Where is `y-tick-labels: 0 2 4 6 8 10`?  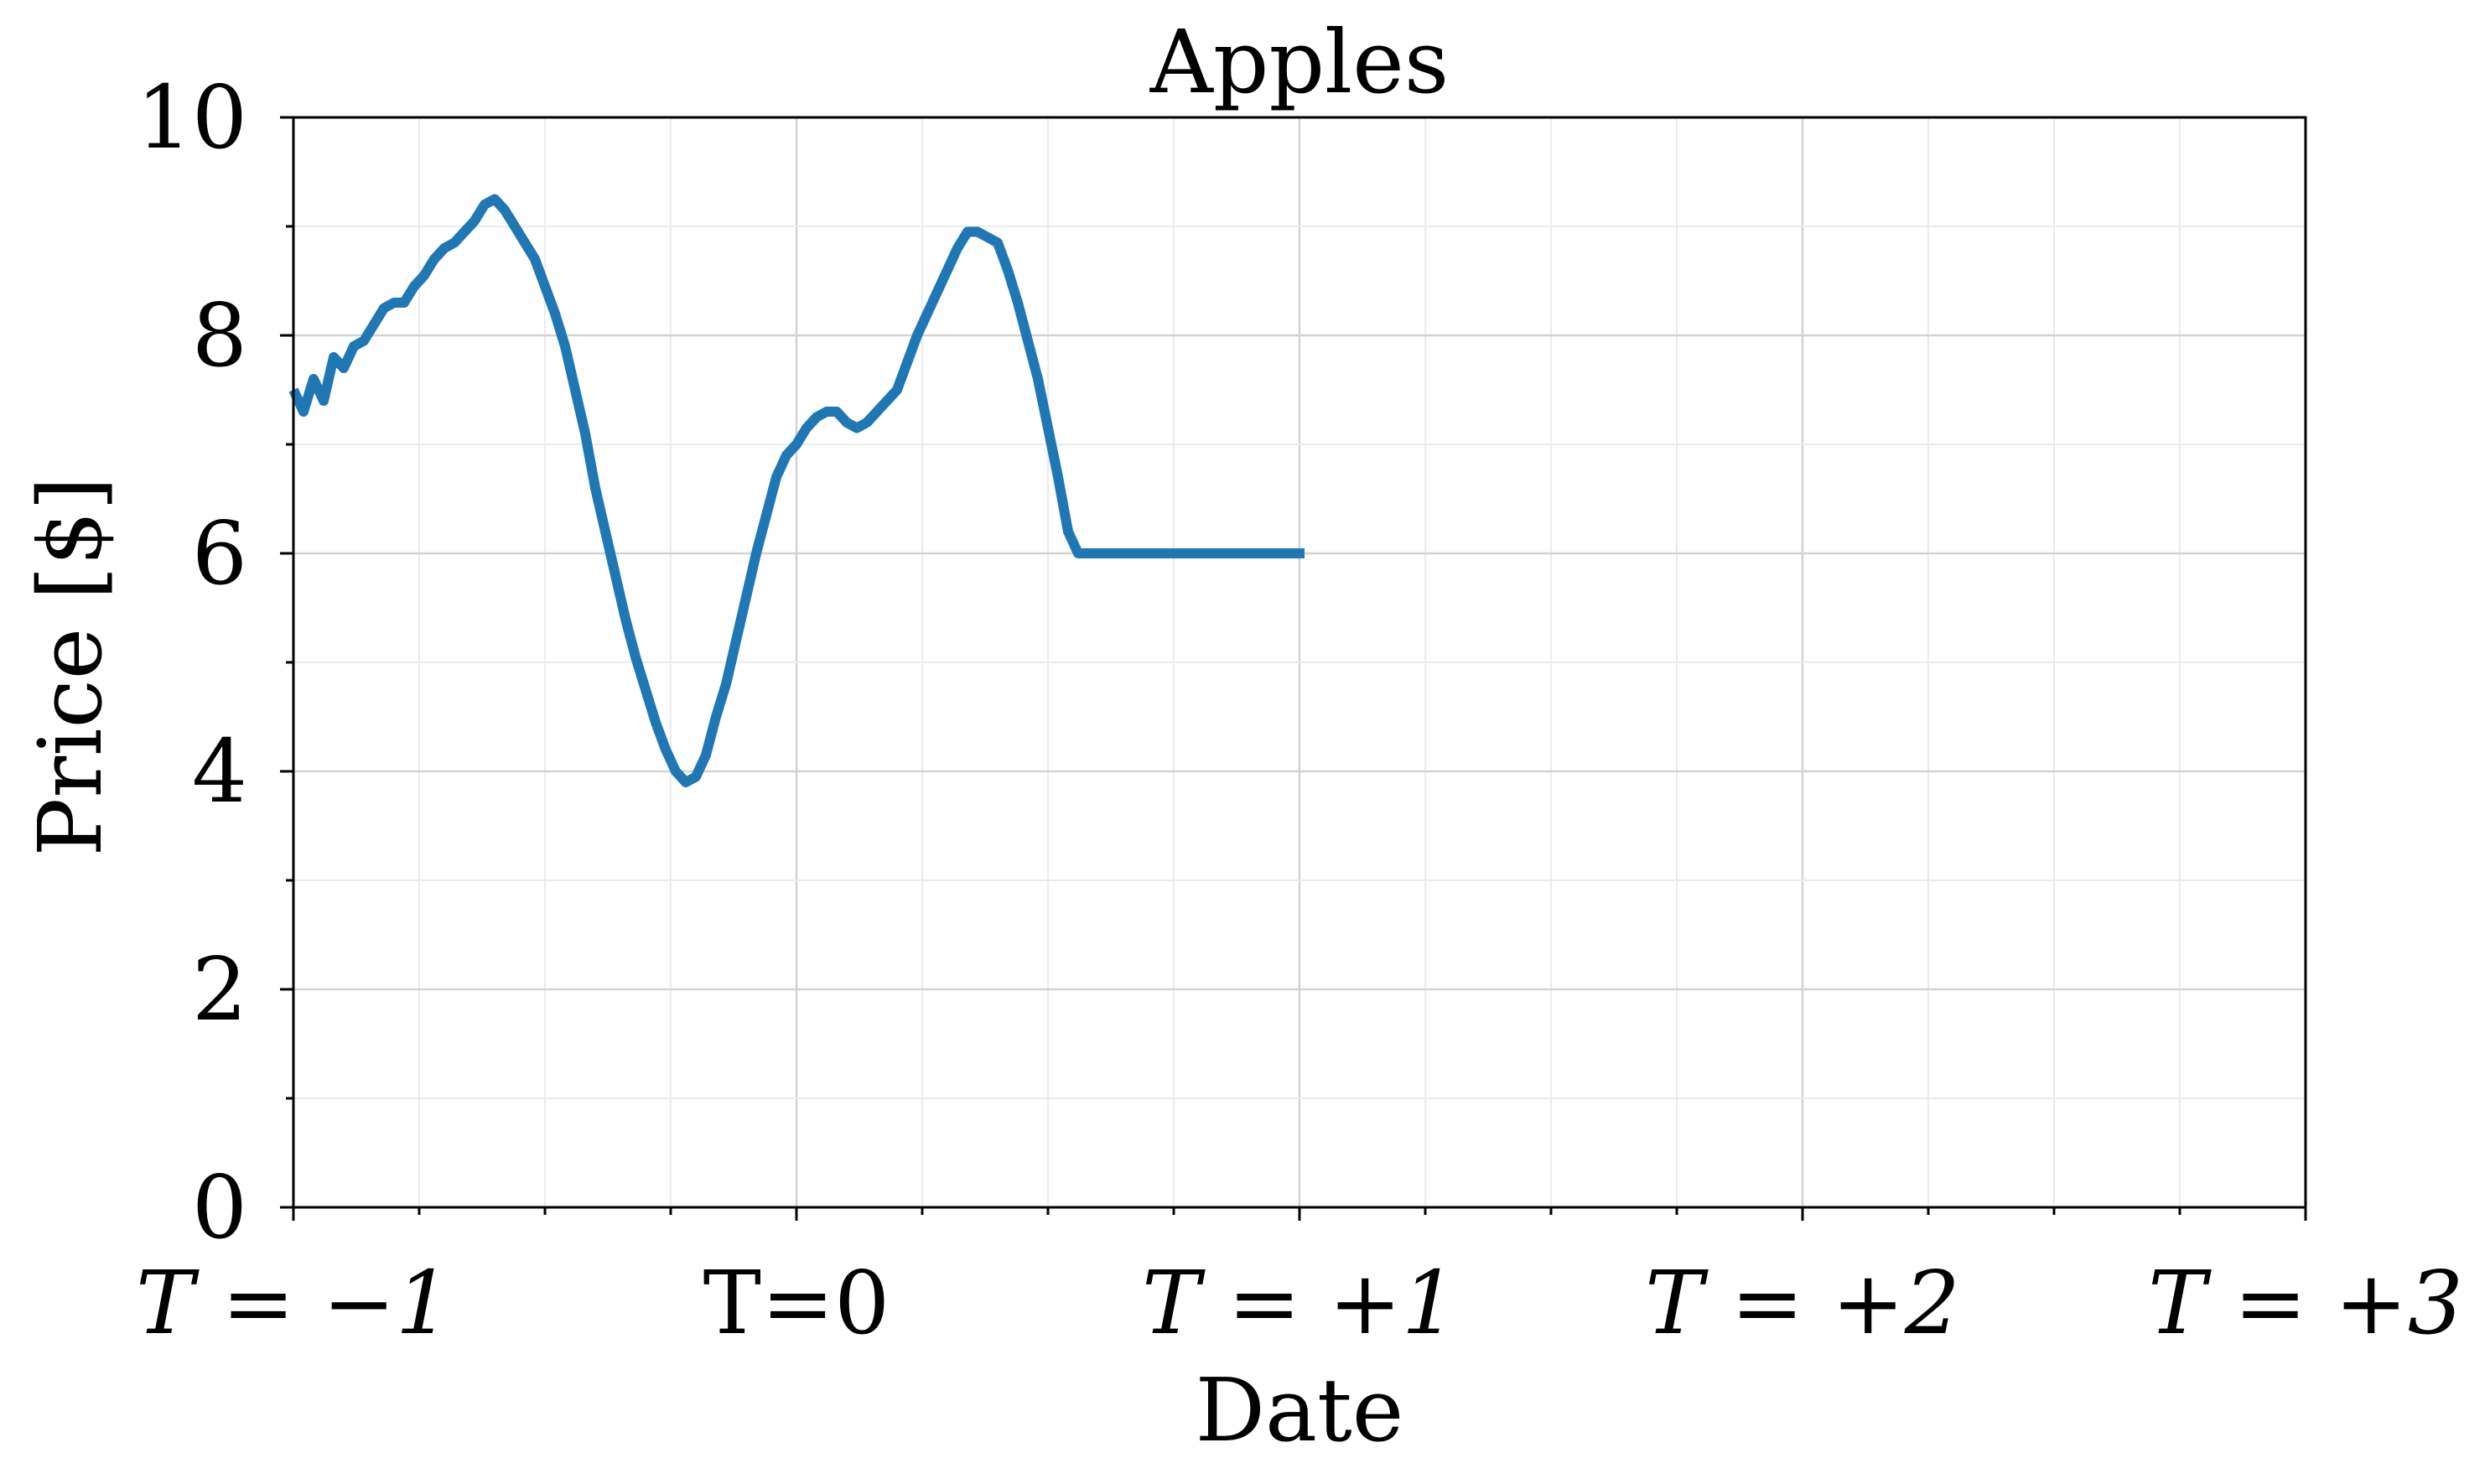
y-tick-labels: 0 2 4 6 8 10 is located at coordinates (192, 662).